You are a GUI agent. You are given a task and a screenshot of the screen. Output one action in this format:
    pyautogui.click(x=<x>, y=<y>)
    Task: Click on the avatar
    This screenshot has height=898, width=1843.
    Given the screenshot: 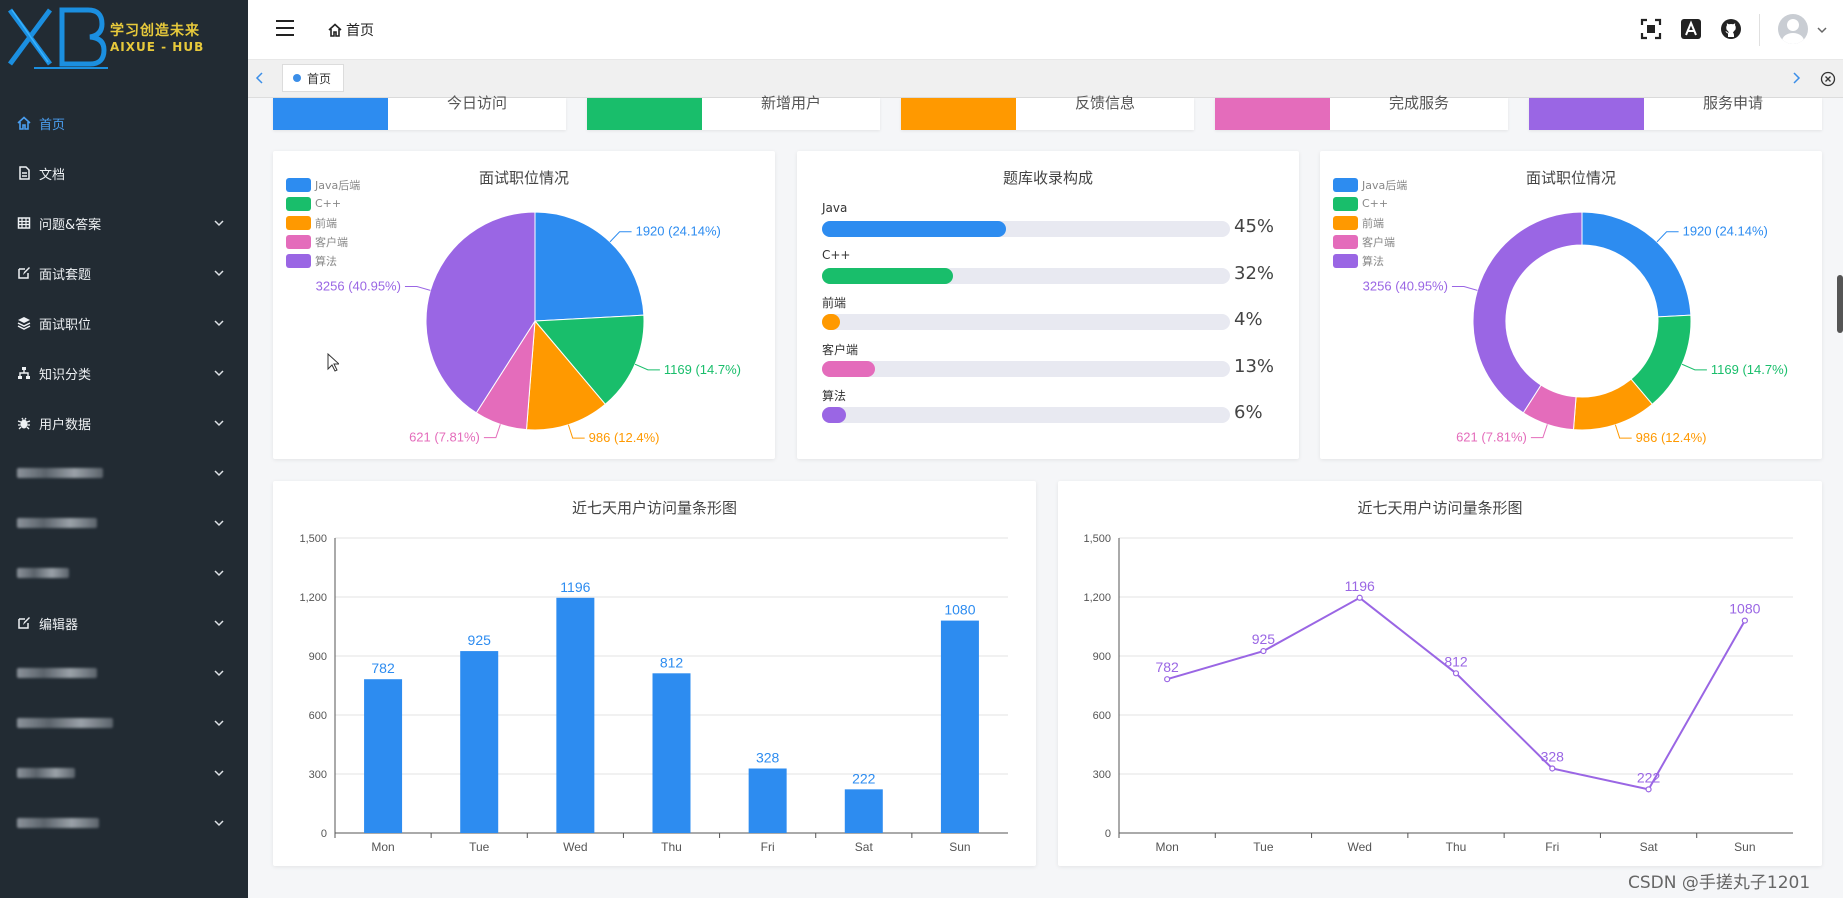 What is the action you would take?
    pyautogui.click(x=1793, y=29)
    